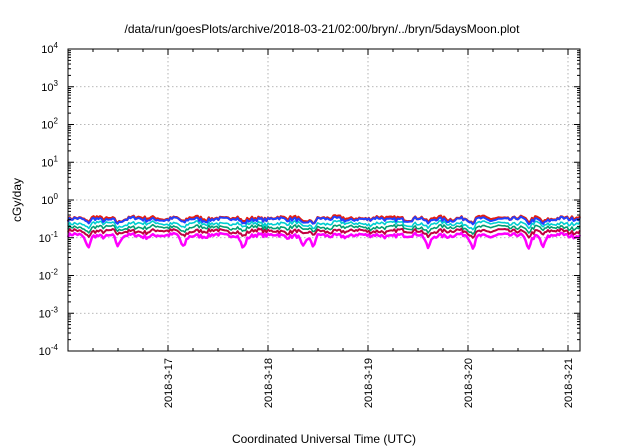  What do you see at coordinates (269, 383) in the screenshot?
I see `x-tick-label: 2018-3-18` at bounding box center [269, 383].